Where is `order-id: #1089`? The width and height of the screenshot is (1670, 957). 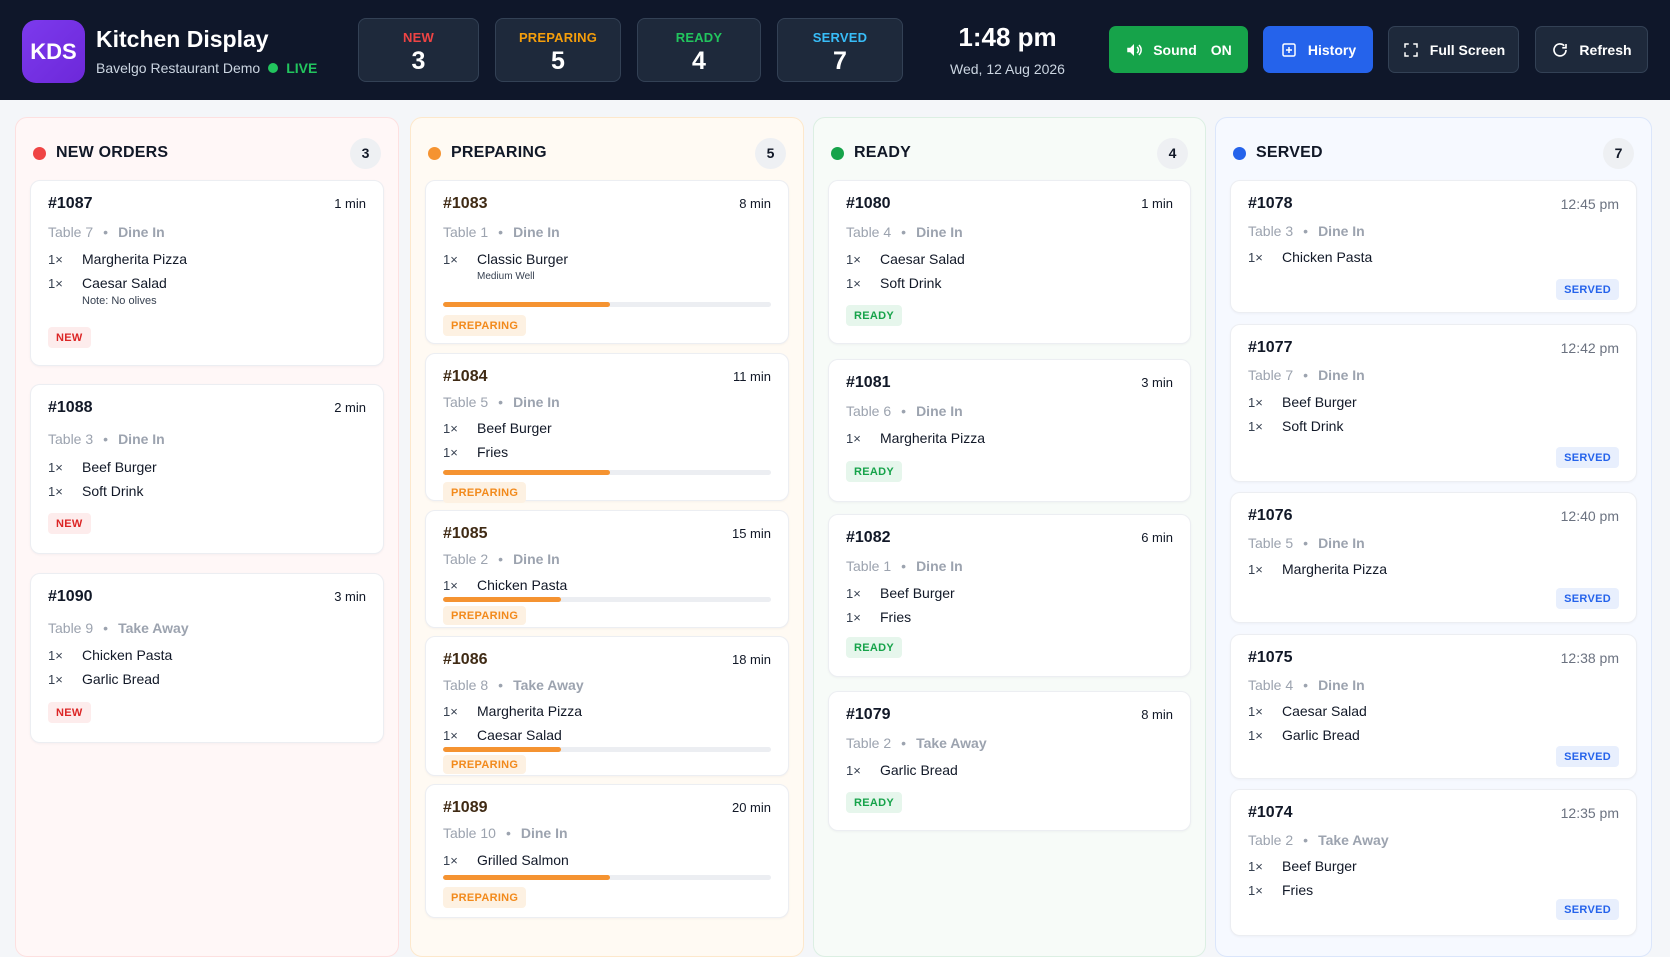 order-id: #1089 is located at coordinates (465, 807).